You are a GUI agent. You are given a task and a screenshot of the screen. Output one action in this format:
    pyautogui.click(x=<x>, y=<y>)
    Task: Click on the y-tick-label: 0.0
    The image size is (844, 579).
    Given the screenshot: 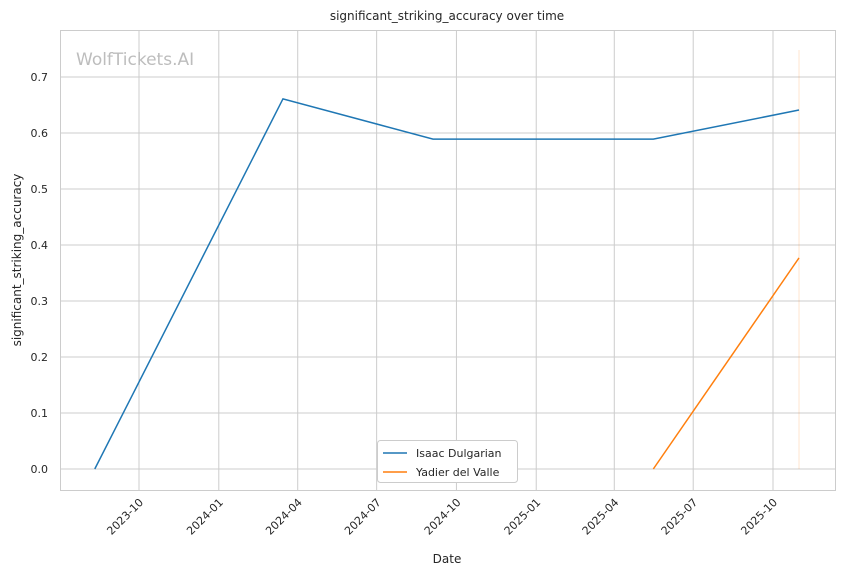 What is the action you would take?
    pyautogui.click(x=40, y=469)
    